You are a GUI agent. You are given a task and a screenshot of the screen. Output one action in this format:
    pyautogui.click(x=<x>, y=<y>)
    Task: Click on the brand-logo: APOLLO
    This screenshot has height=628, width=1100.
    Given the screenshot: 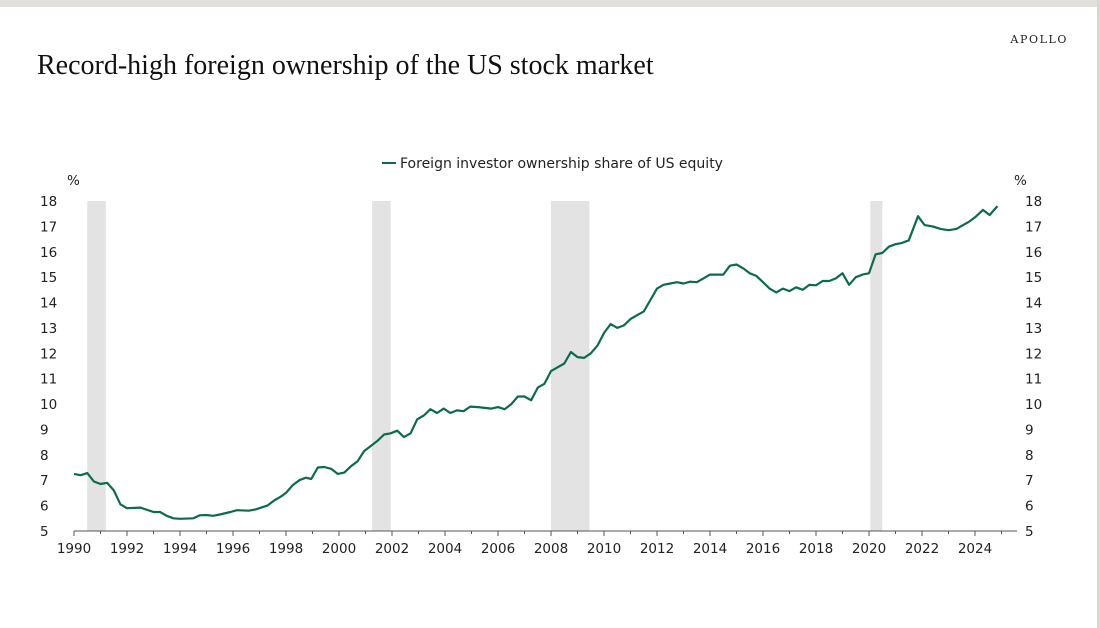 What is the action you would take?
    pyautogui.click(x=1039, y=39)
    